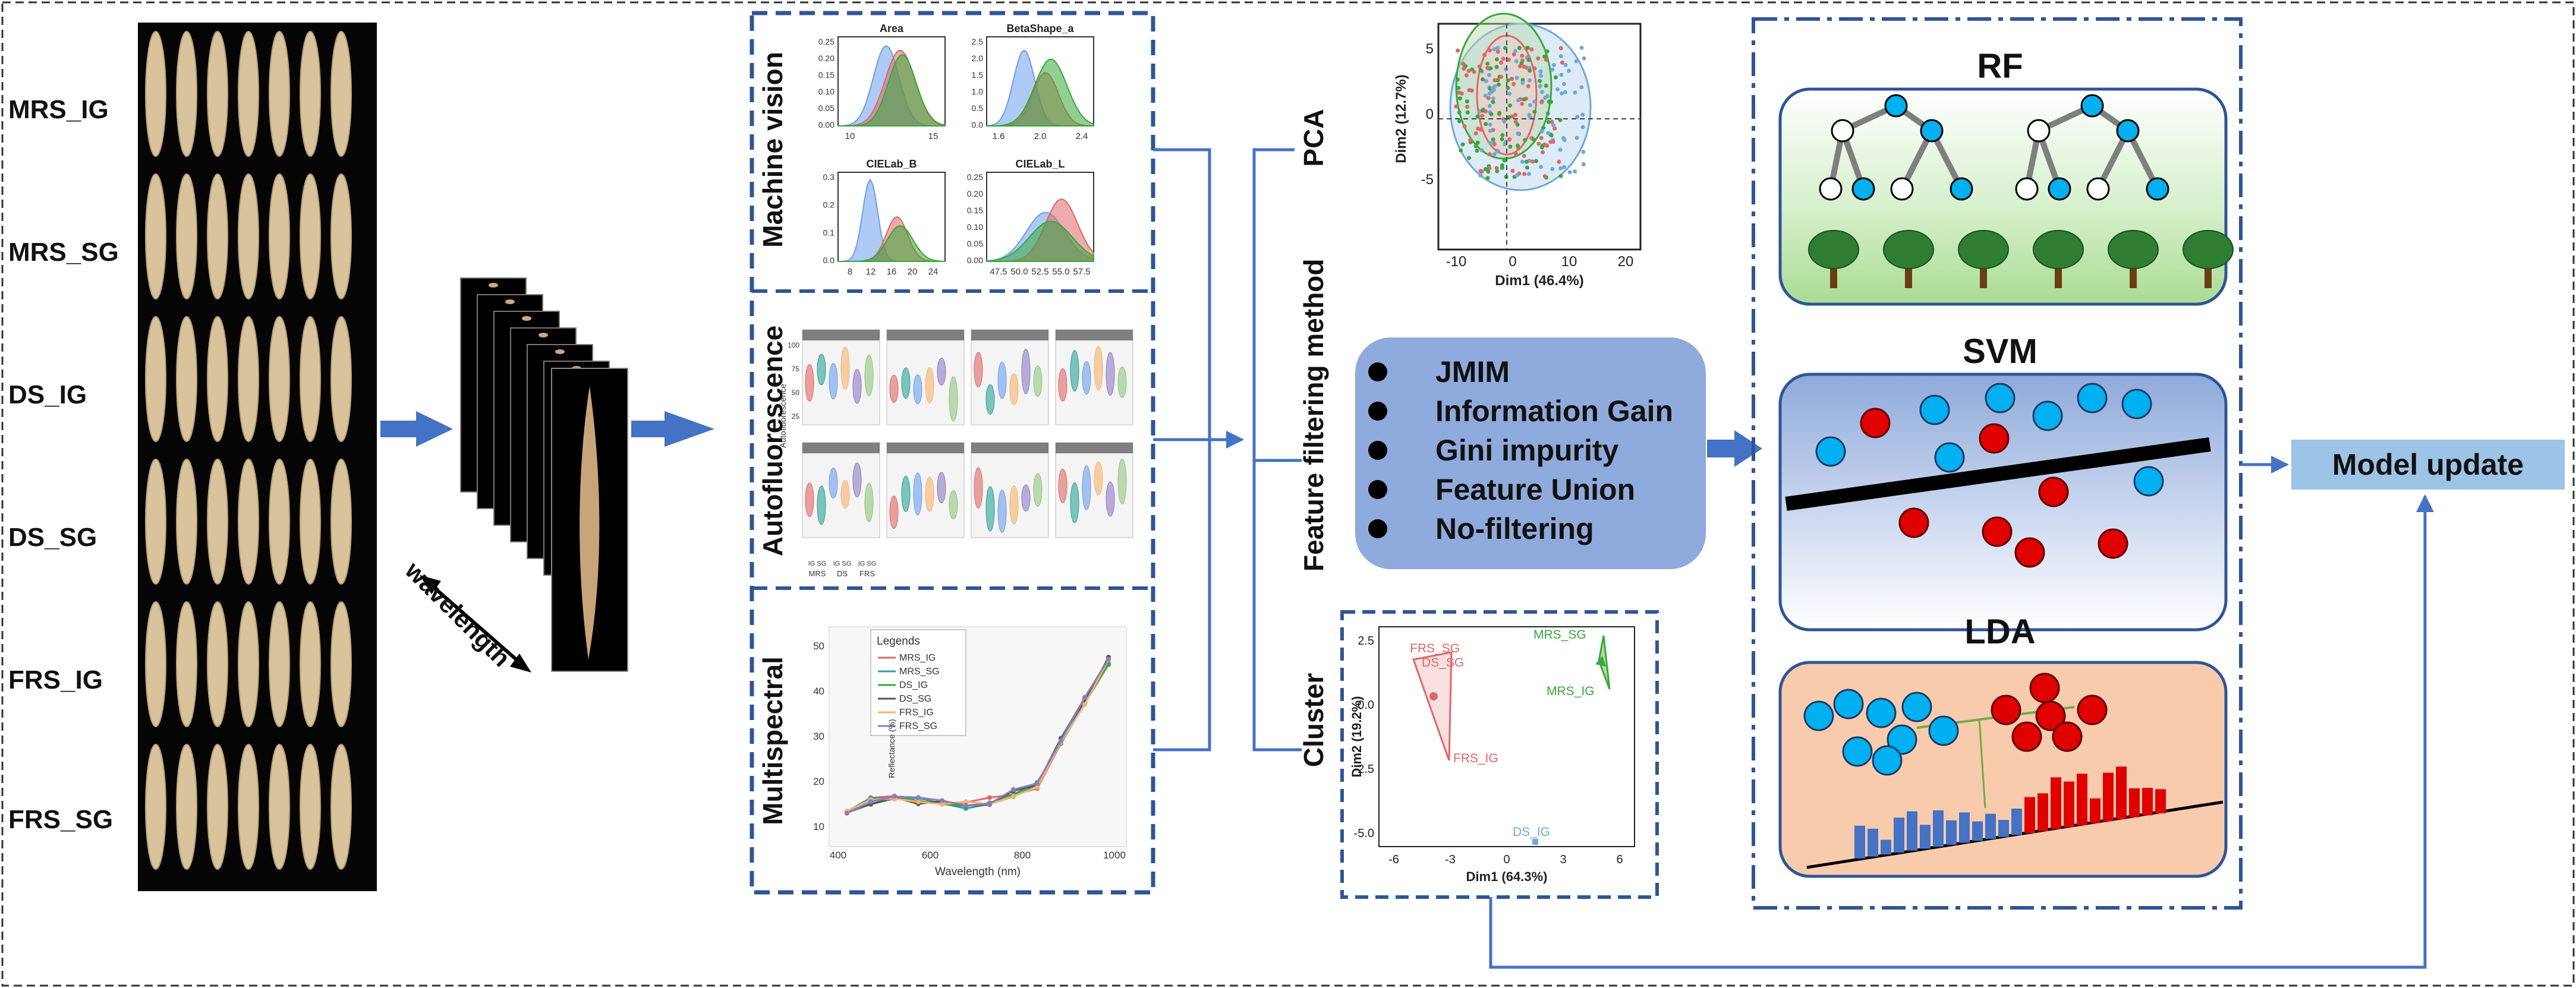  I want to click on rf-node, so click(2092, 106).